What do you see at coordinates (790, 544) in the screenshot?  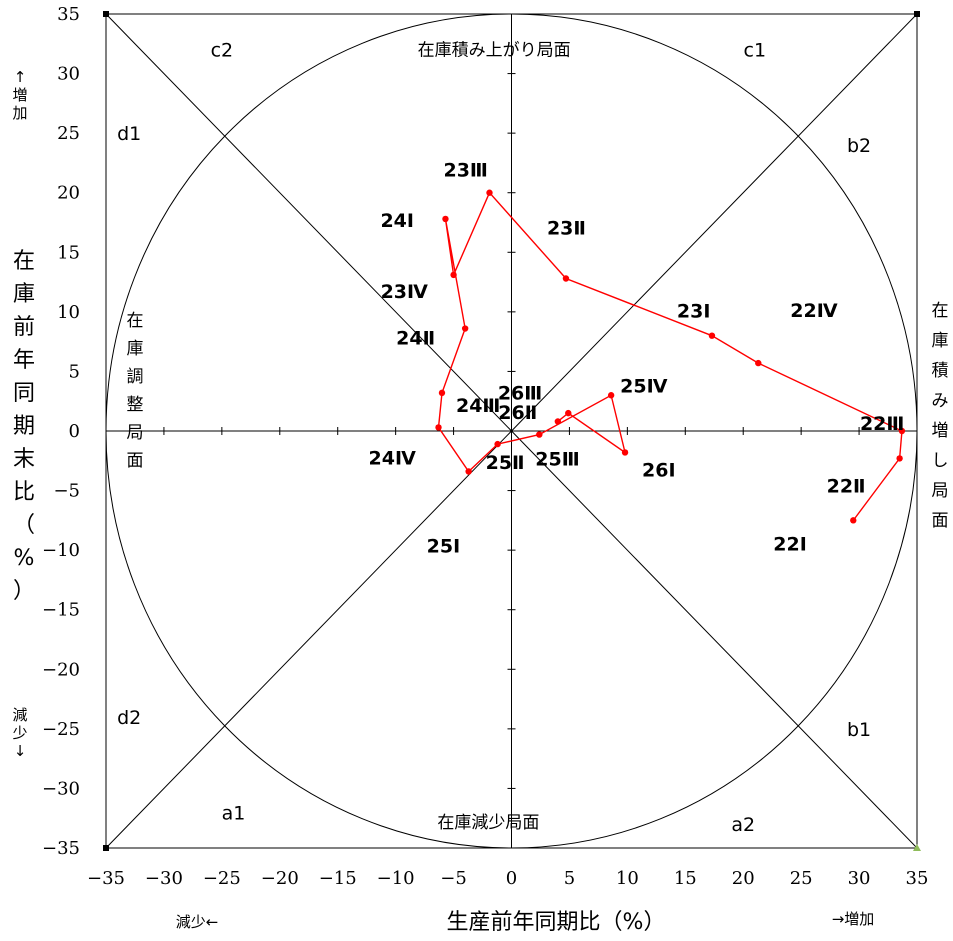 I see `point-label: 22Ⅰ` at bounding box center [790, 544].